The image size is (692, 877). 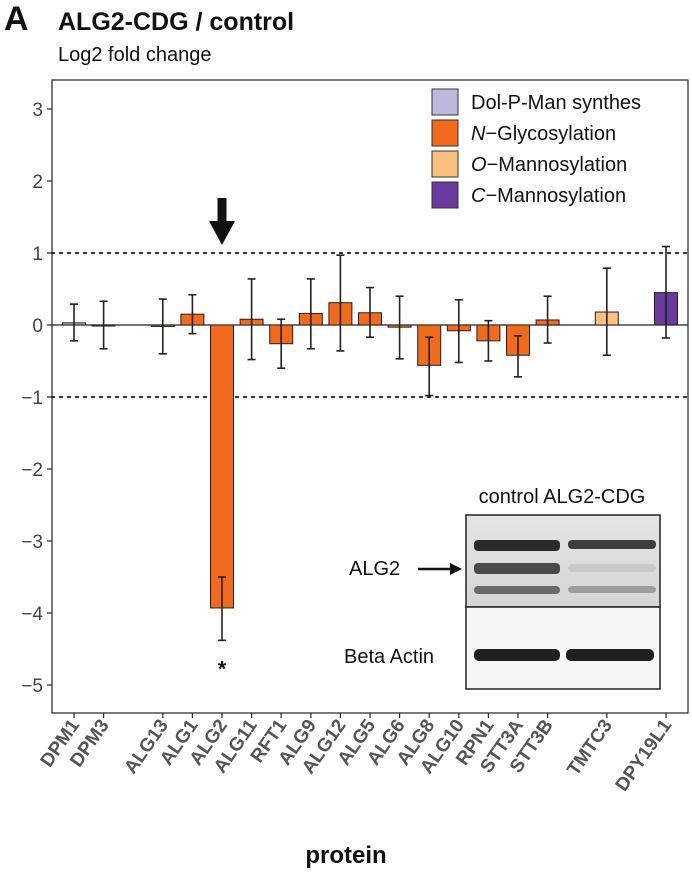 I want to click on y-tick-label: −1, so click(x=32, y=398).